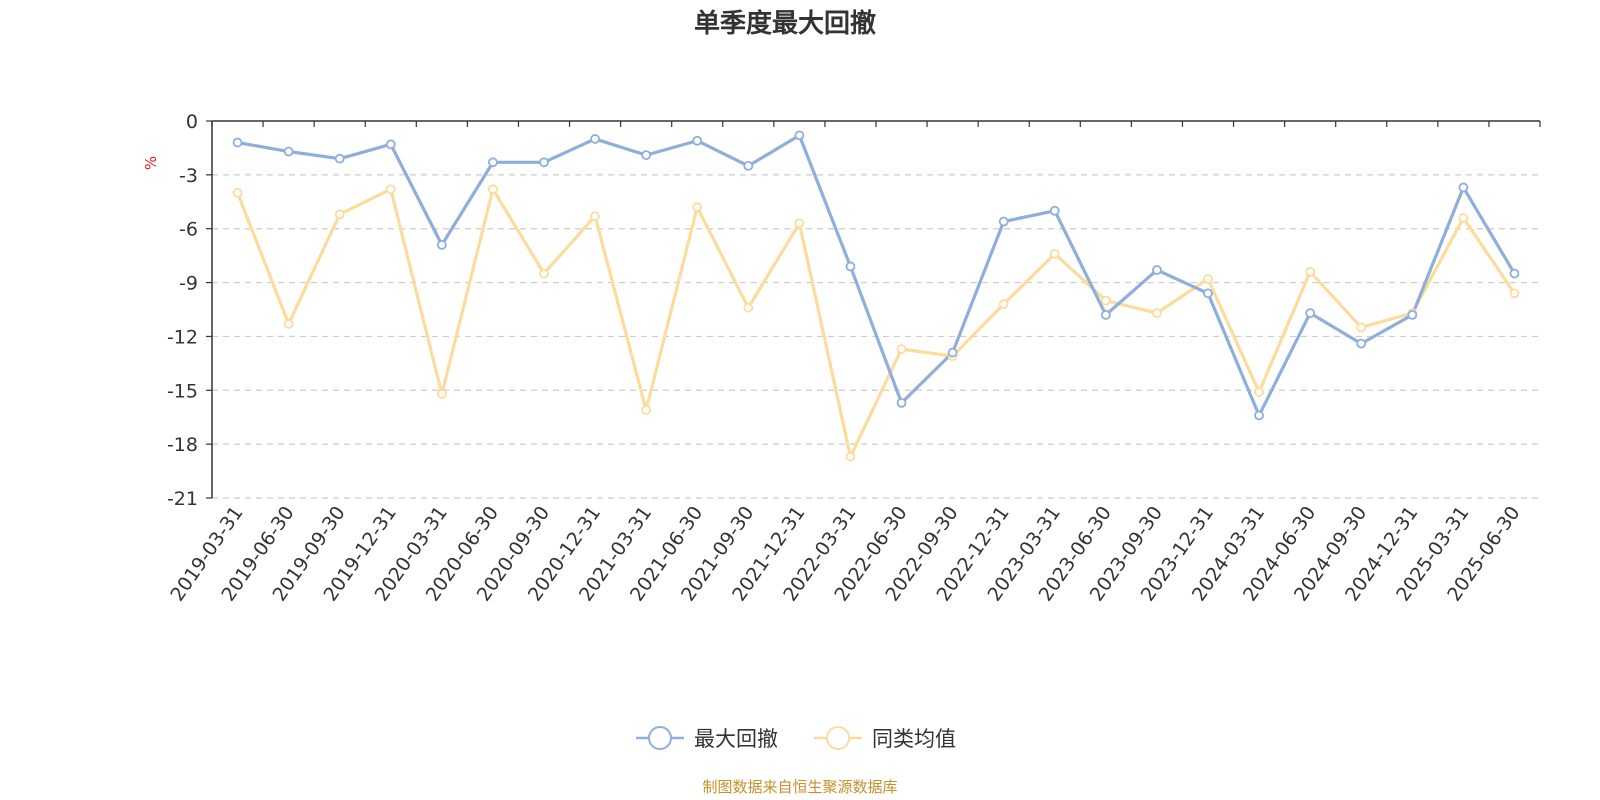 The height and width of the screenshot is (800, 1600). What do you see at coordinates (914, 739) in the screenshot?
I see `legend-label: 同类均值` at bounding box center [914, 739].